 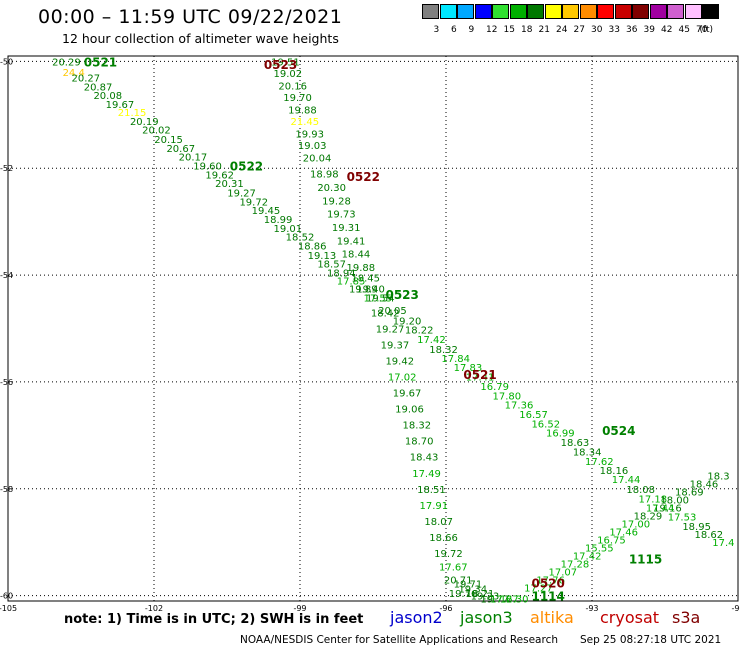 I want to click on wave-height-label: 19.71, so click(x=468, y=584).